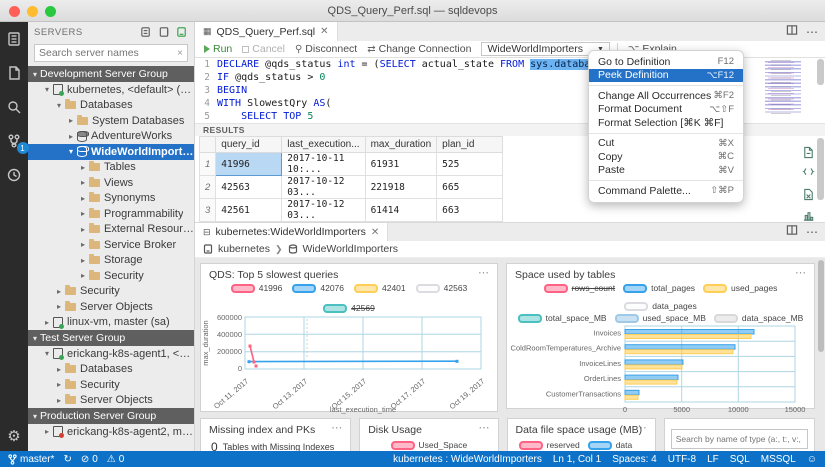 The width and height of the screenshot is (825, 467). Describe the element at coordinates (808, 173) in the screenshot. I see `save-as-json-icon` at that location.